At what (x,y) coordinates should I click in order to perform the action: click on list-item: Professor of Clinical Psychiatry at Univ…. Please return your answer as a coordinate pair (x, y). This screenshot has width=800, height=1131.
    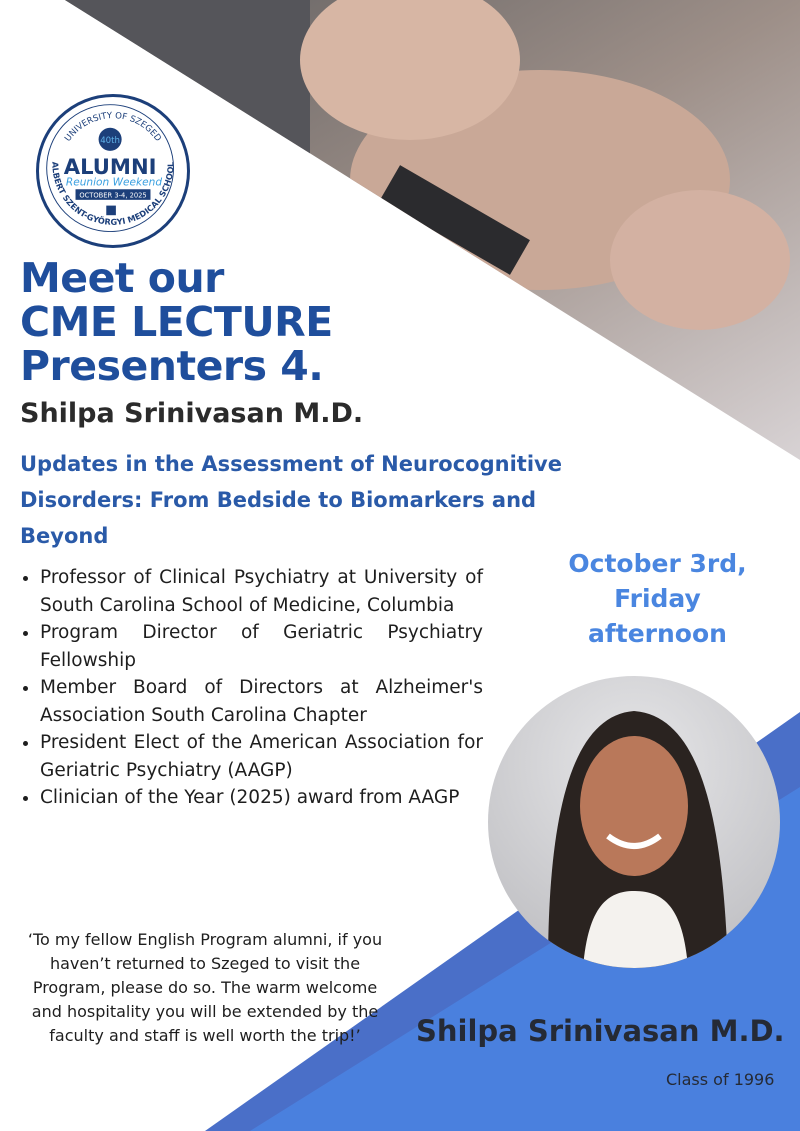
    Looking at the image, I should click on (261, 591).